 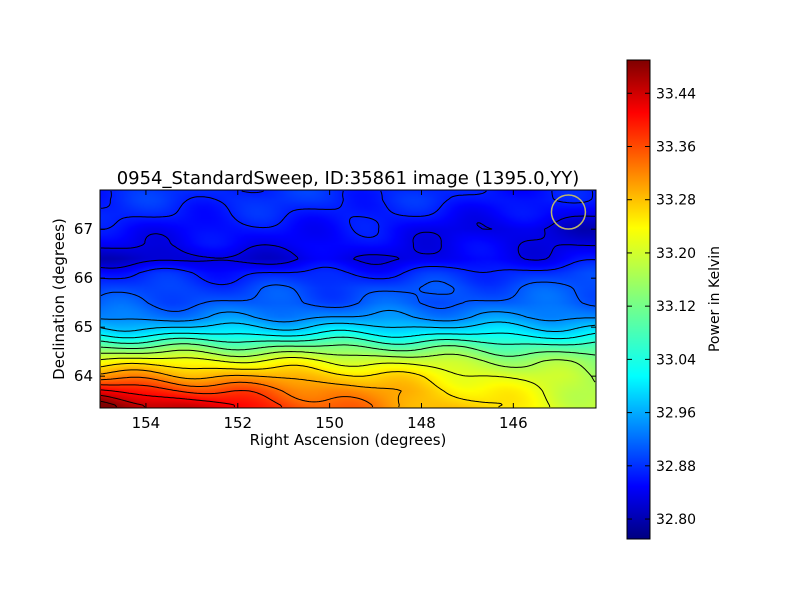 I want to click on colorbar-tick-label: 33.04, so click(x=676, y=360).